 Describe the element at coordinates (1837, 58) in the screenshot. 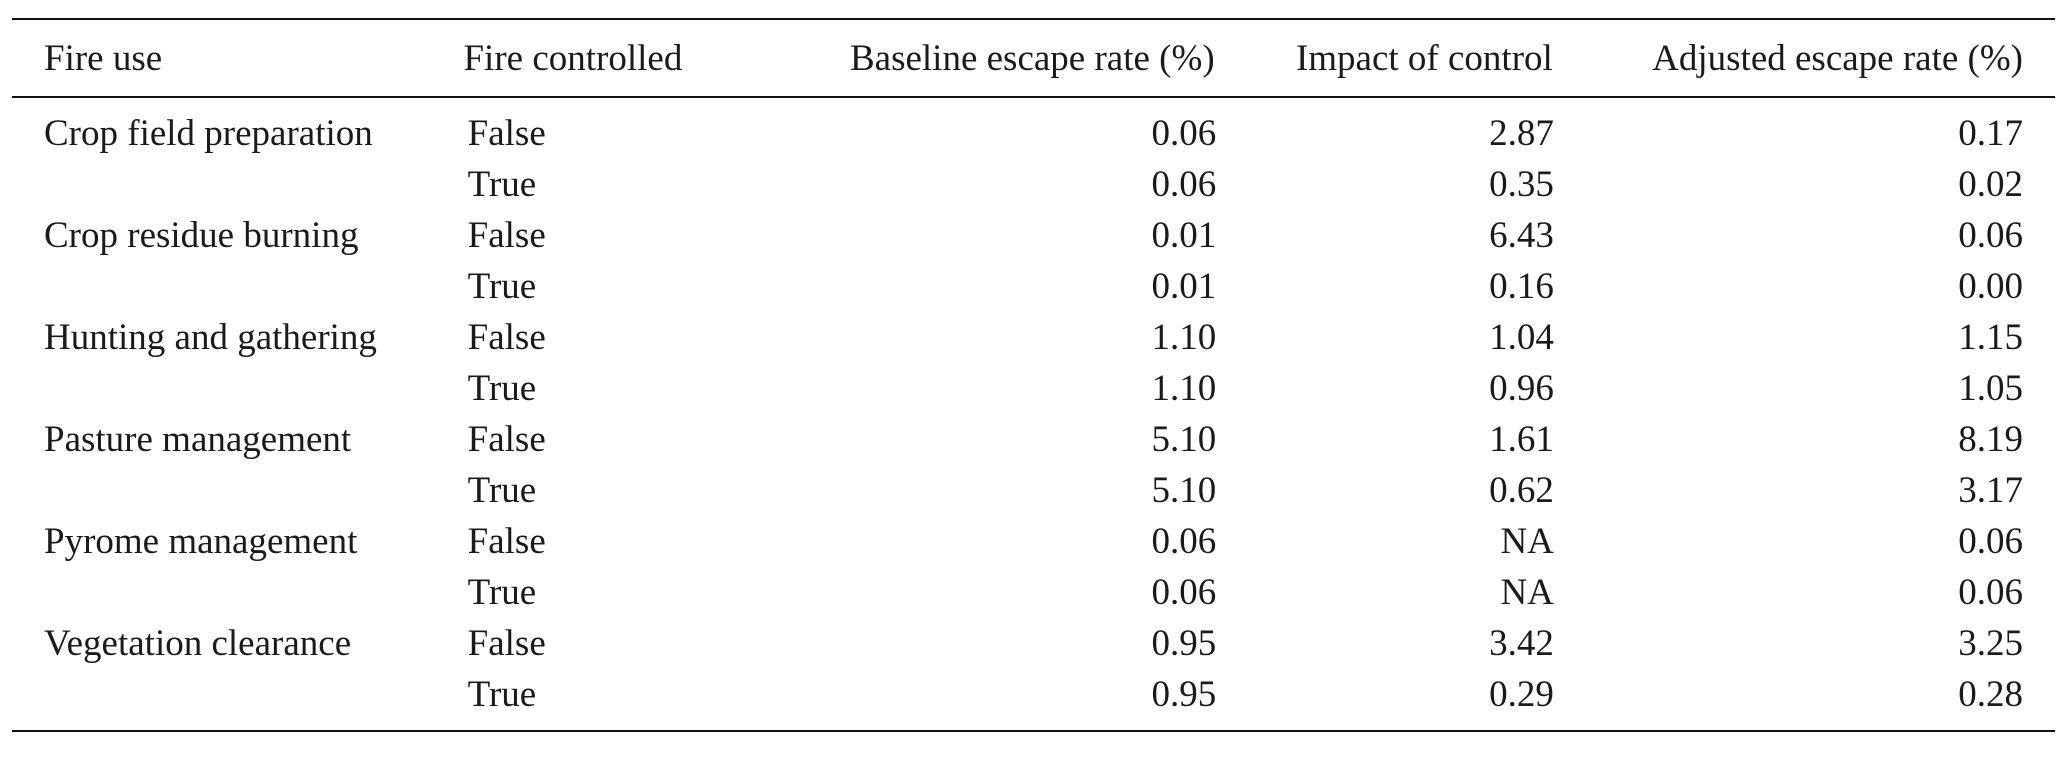

I see `header-adjusted-escape-rate: Adjusted escape rate (%)` at that location.